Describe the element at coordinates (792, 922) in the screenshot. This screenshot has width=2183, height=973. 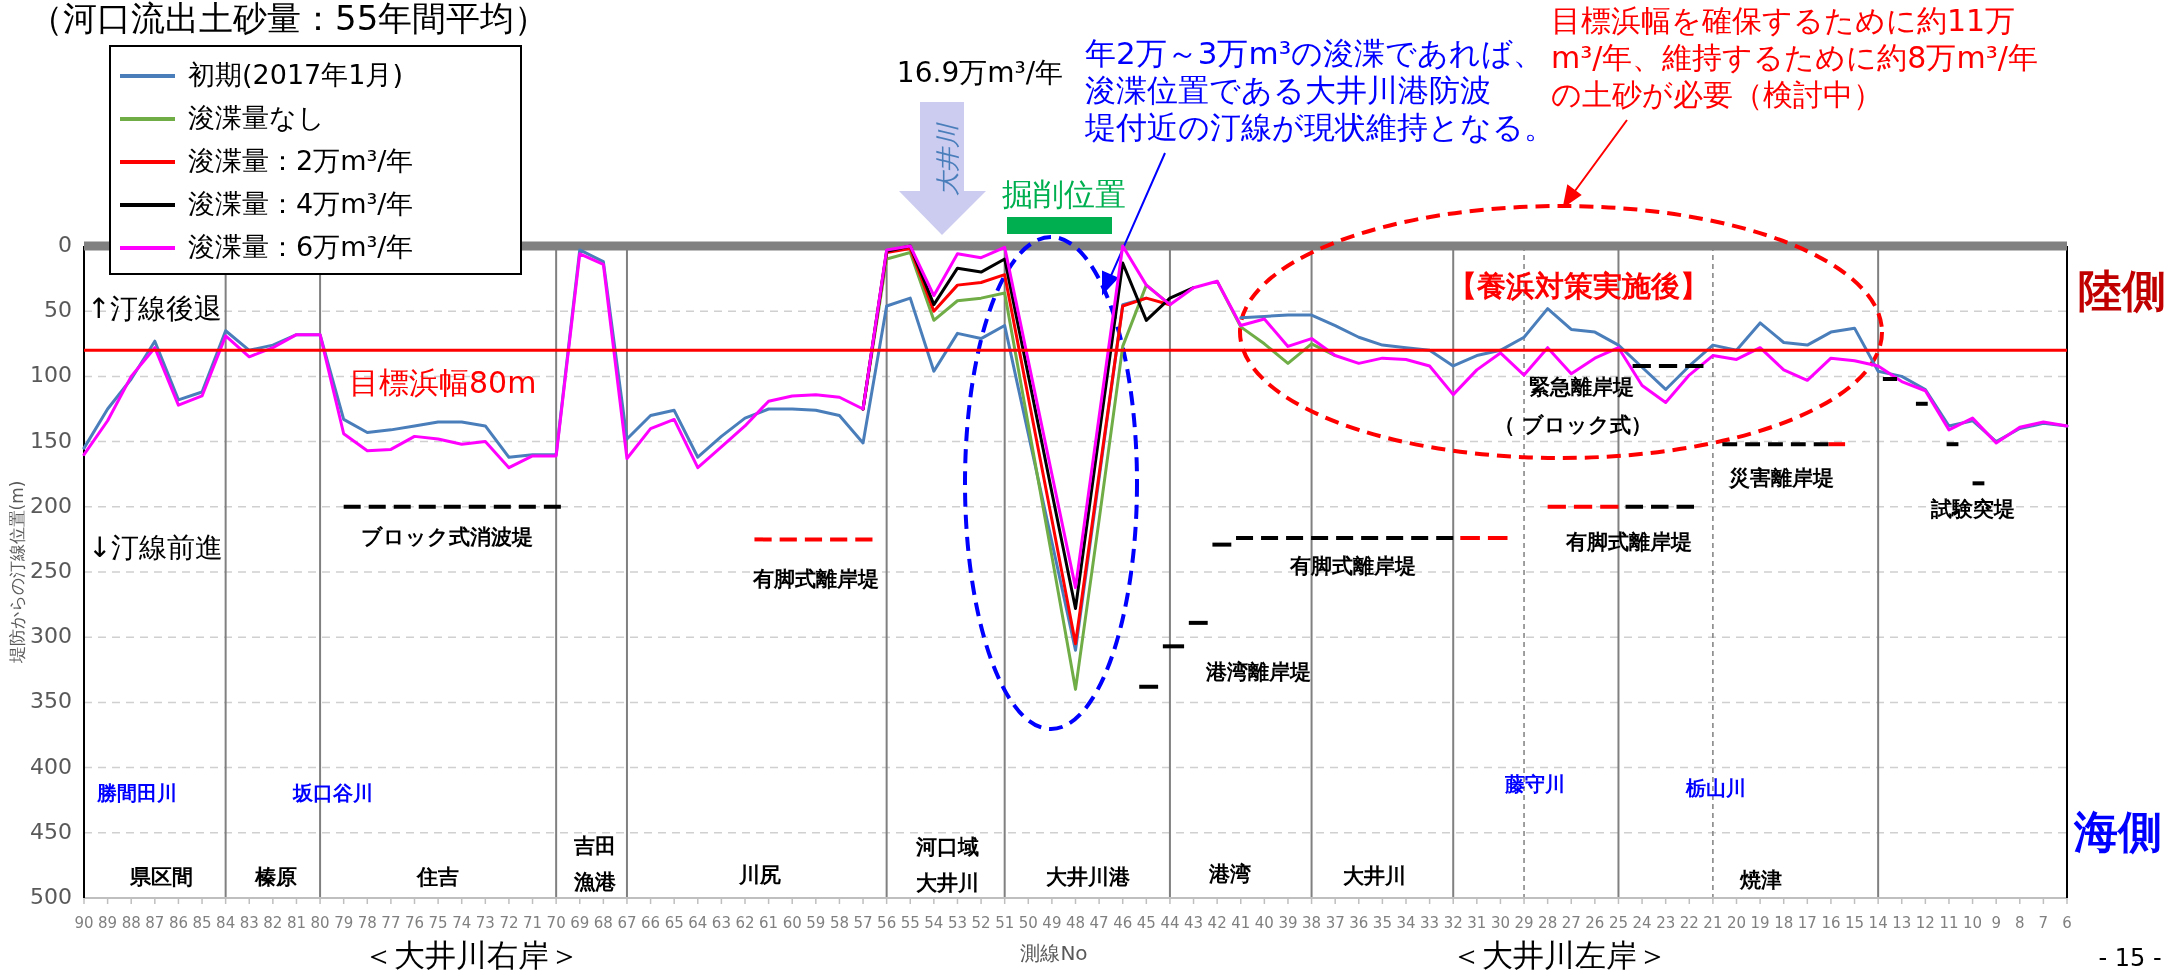
I see `x-tick-label: 60` at that location.